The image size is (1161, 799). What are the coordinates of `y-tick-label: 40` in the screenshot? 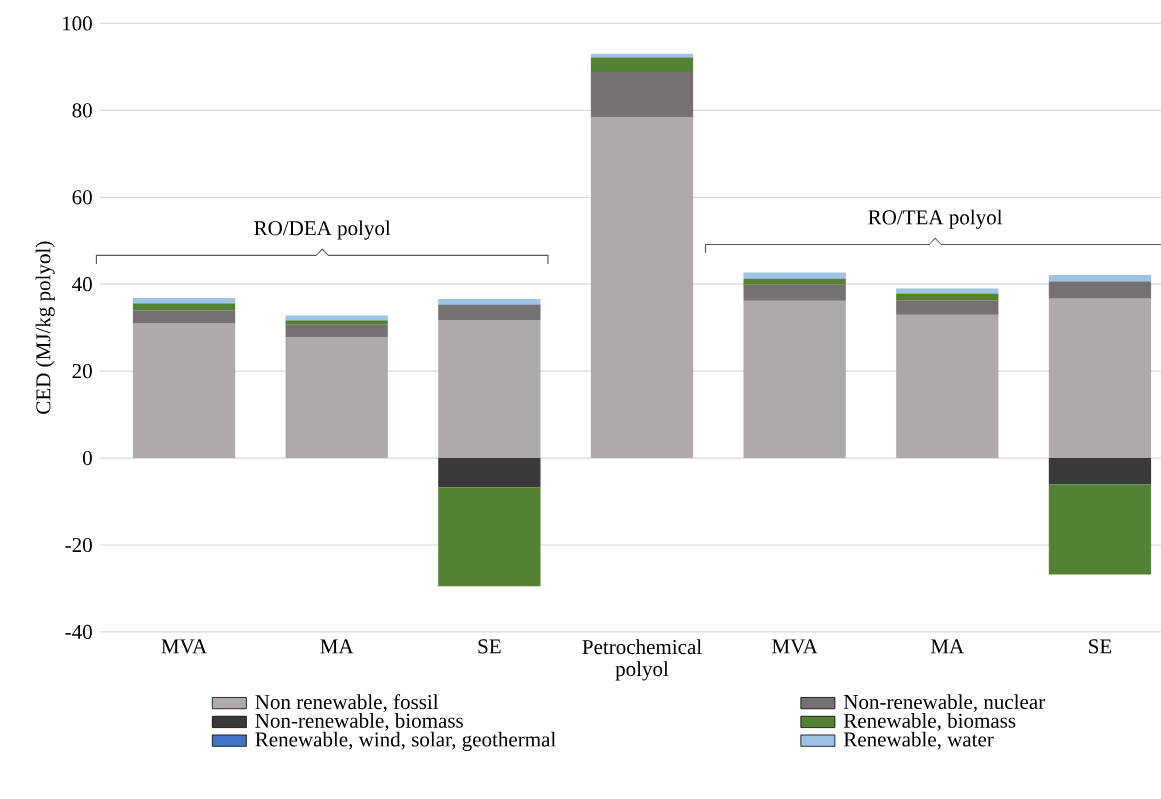 It's located at (82, 284).